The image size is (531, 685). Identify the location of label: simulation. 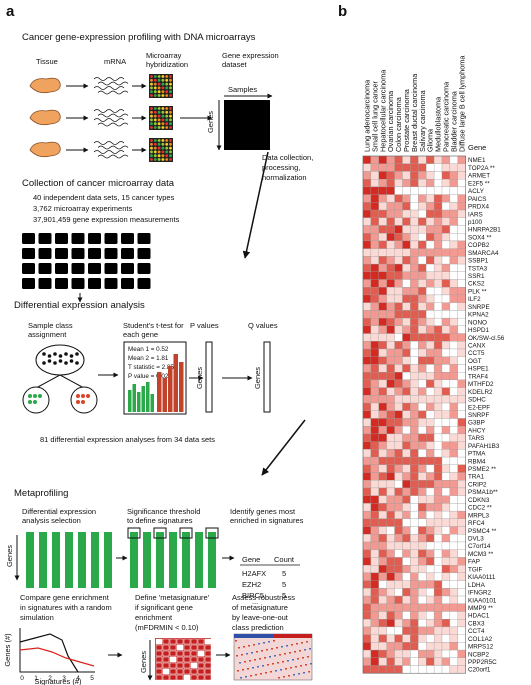
(37, 617).